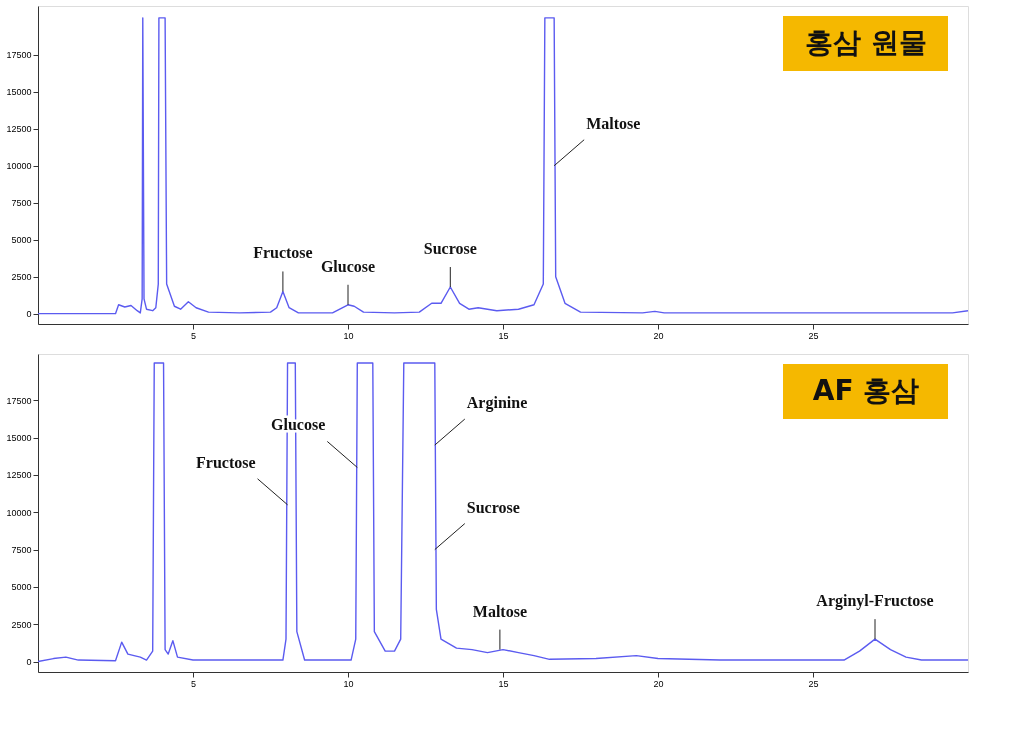 Image resolution: width=1016 pixels, height=753 pixels. Describe the element at coordinates (497, 403) in the screenshot. I see `annotation: Arginine` at that location.